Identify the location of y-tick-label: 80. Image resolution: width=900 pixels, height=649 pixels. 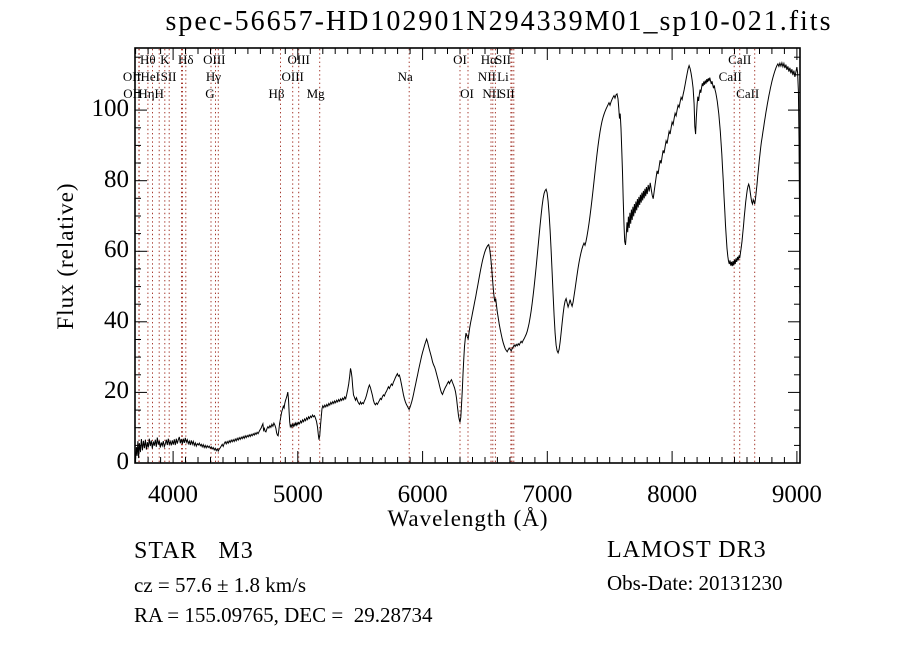
(116, 179).